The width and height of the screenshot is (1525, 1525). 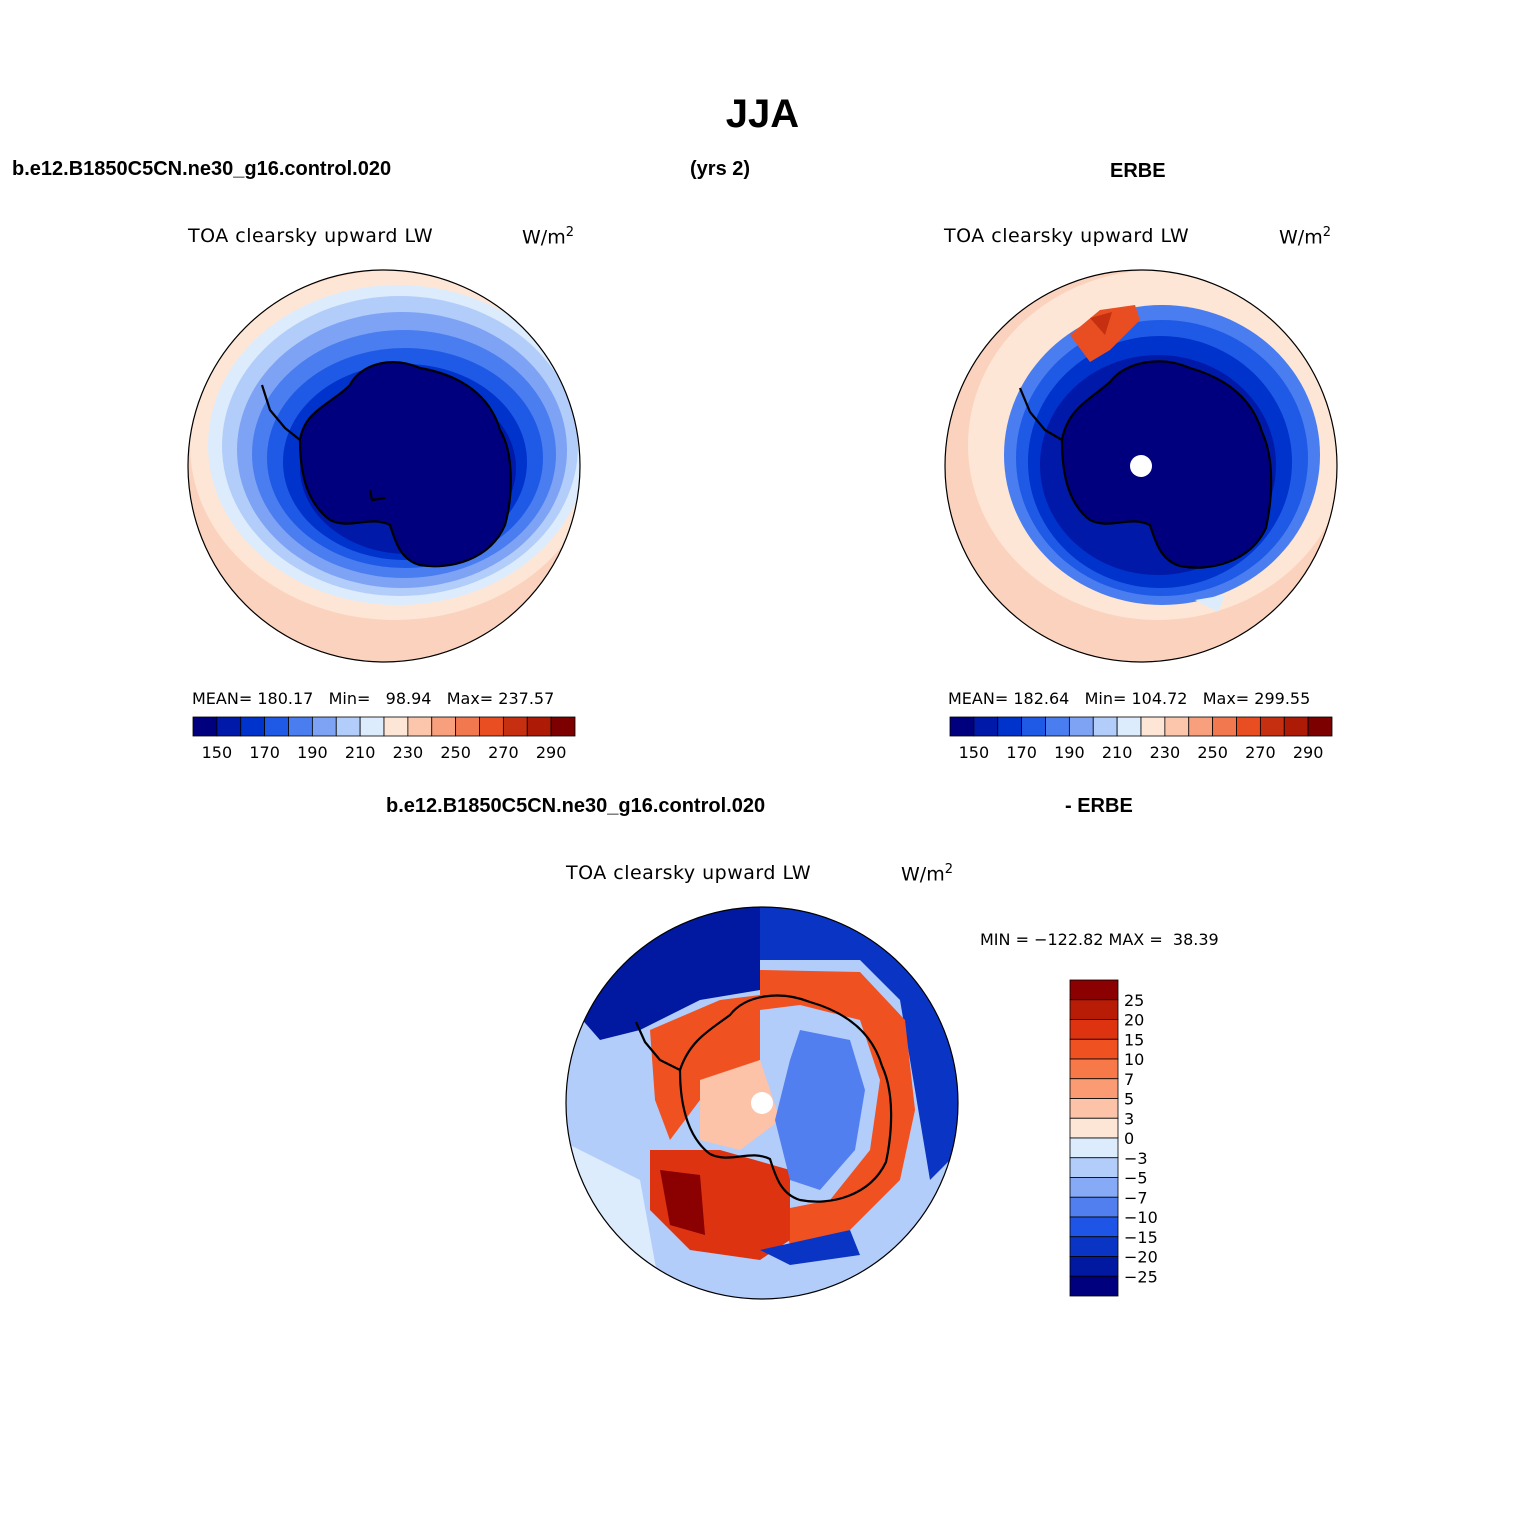 I want to click on model-colorbar: 150 170 190 210 230 250 270 290, so click(x=384, y=739).